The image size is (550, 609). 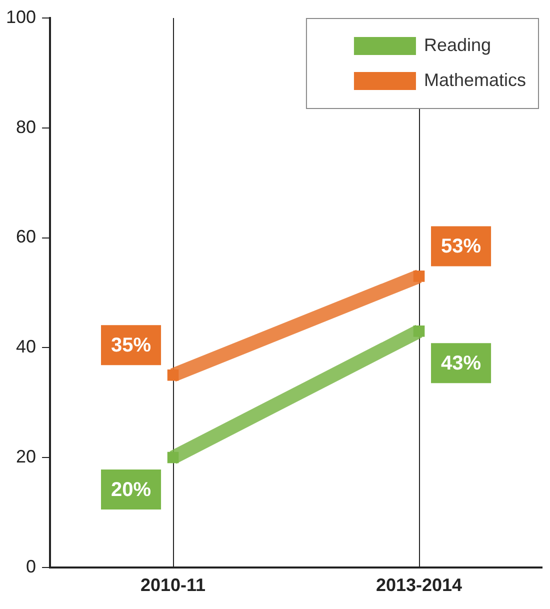 I want to click on y-tick-label: 60, so click(x=26, y=236).